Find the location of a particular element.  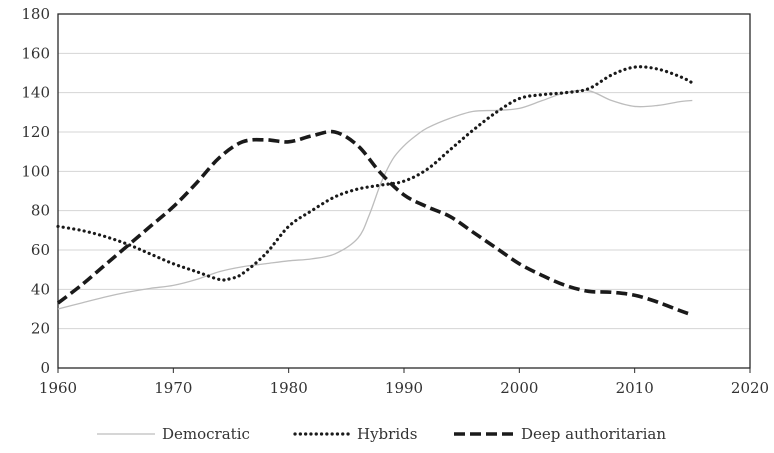

x-tick-label-2000: 2000 is located at coordinates (519, 388).